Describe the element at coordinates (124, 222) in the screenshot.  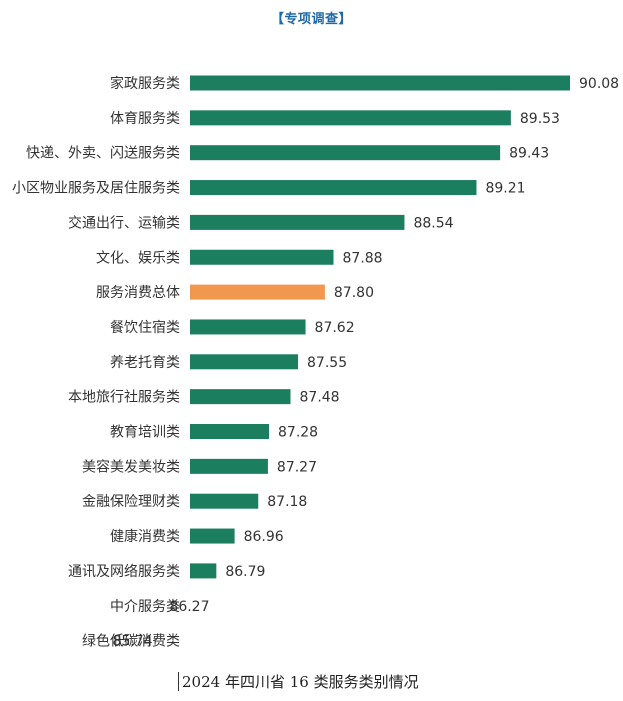
I see `category-label: 交通出行、运输类` at that location.